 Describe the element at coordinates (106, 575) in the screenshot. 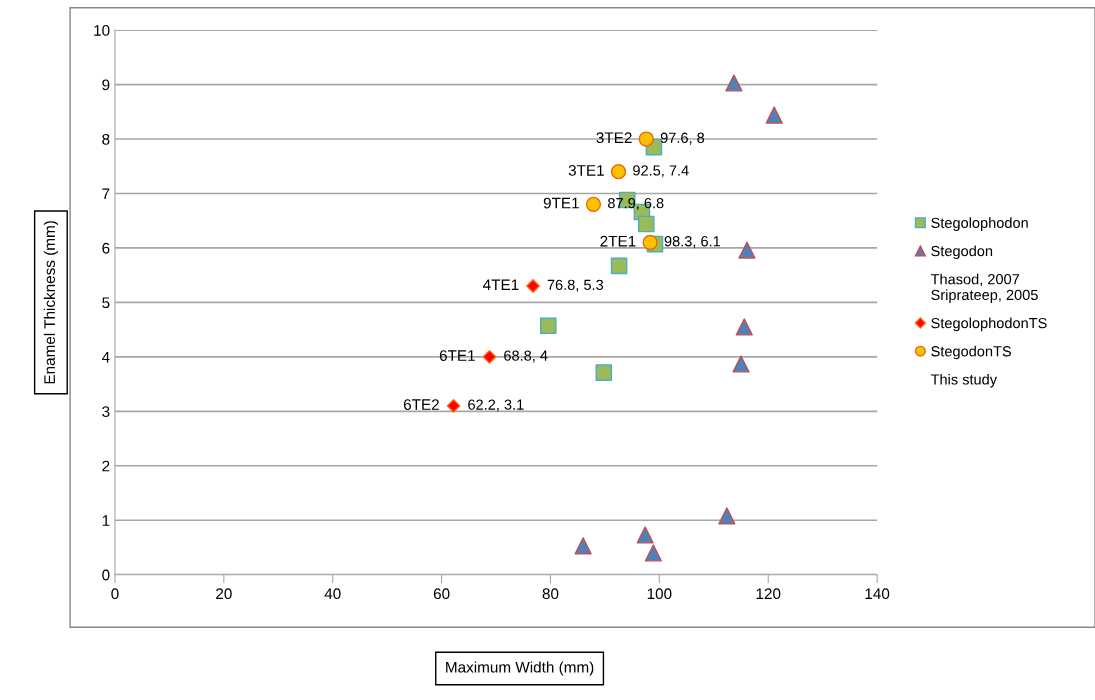

I see `y-tick-label: 0` at that location.